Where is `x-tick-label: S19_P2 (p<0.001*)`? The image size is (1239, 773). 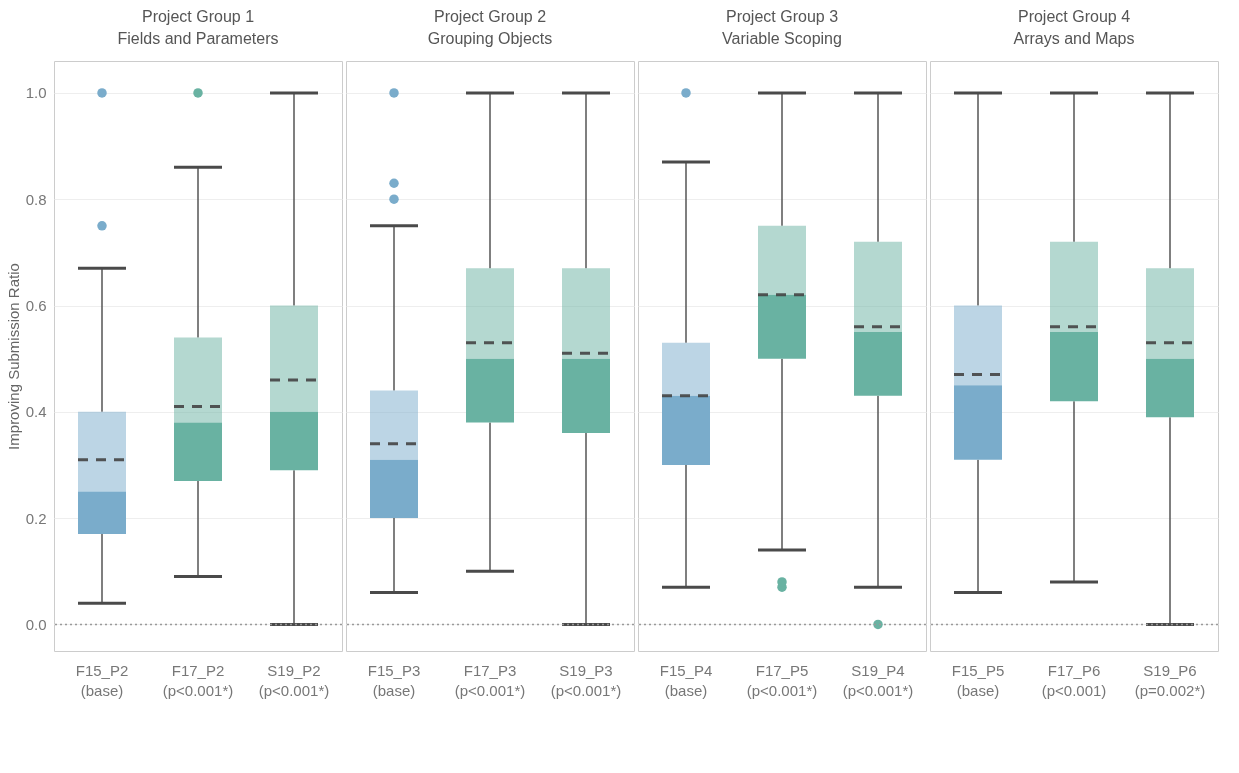
x-tick-label: S19_P2 (p<0.001*) is located at coordinates (294, 680).